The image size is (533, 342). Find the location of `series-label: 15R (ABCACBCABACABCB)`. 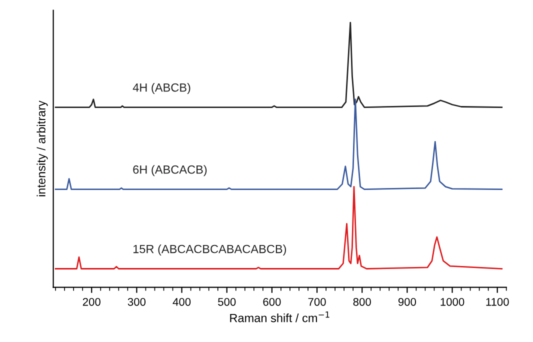

series-label: 15R (ABCACBCABACABCB) is located at coordinates (209, 250).